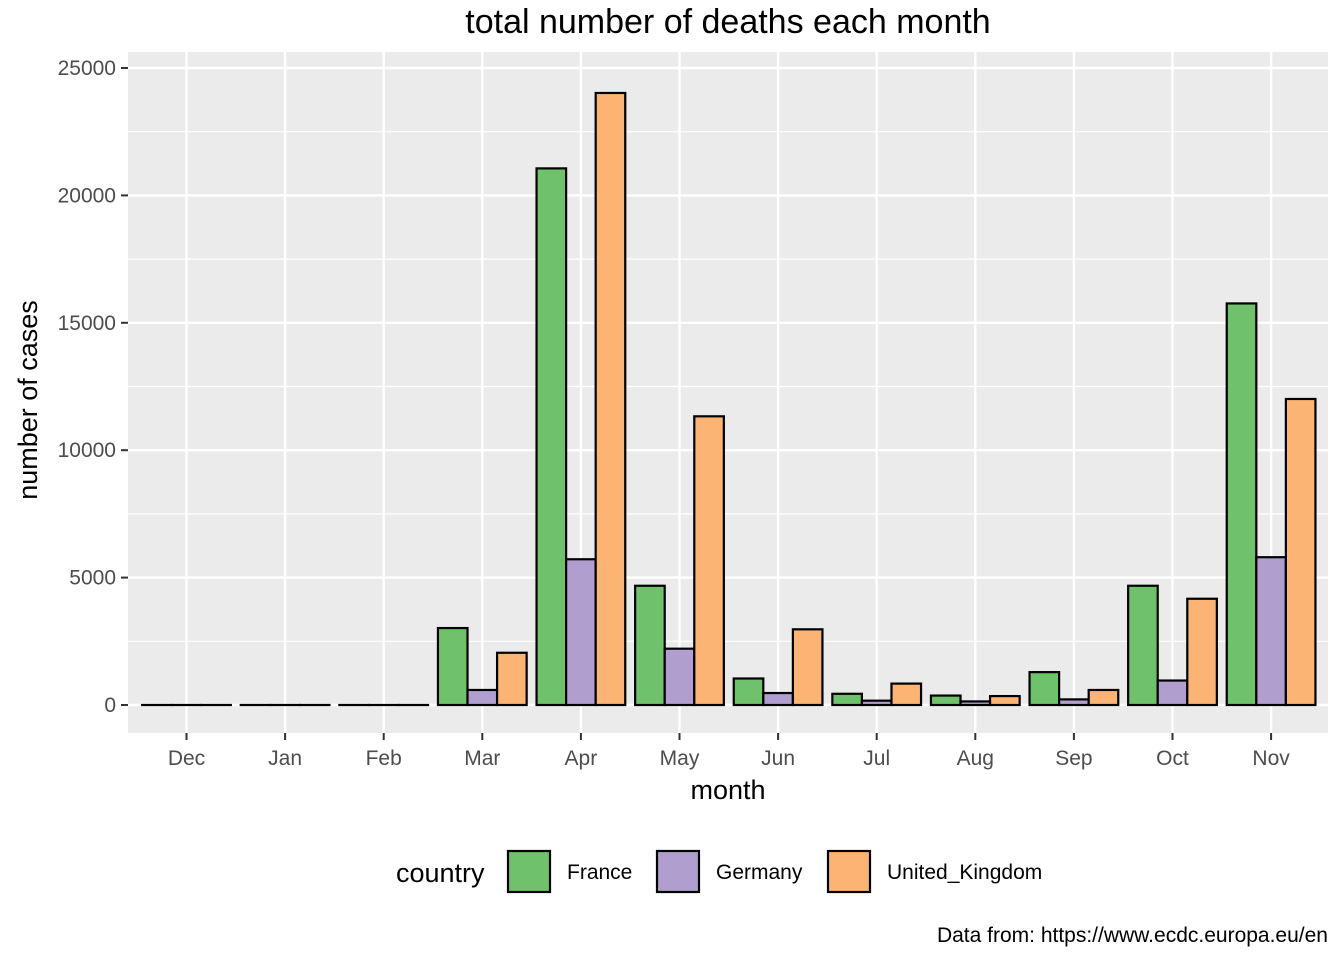  What do you see at coordinates (1271, 758) in the screenshot?
I see `x-tick-label: Nov` at bounding box center [1271, 758].